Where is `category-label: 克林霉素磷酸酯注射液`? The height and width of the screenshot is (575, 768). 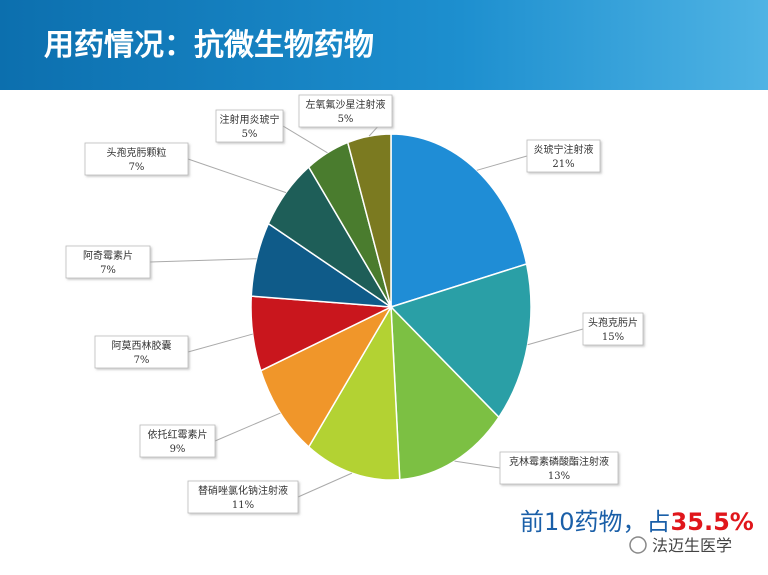 category-label: 克林霉素磷酸酯注射液 is located at coordinates (559, 461).